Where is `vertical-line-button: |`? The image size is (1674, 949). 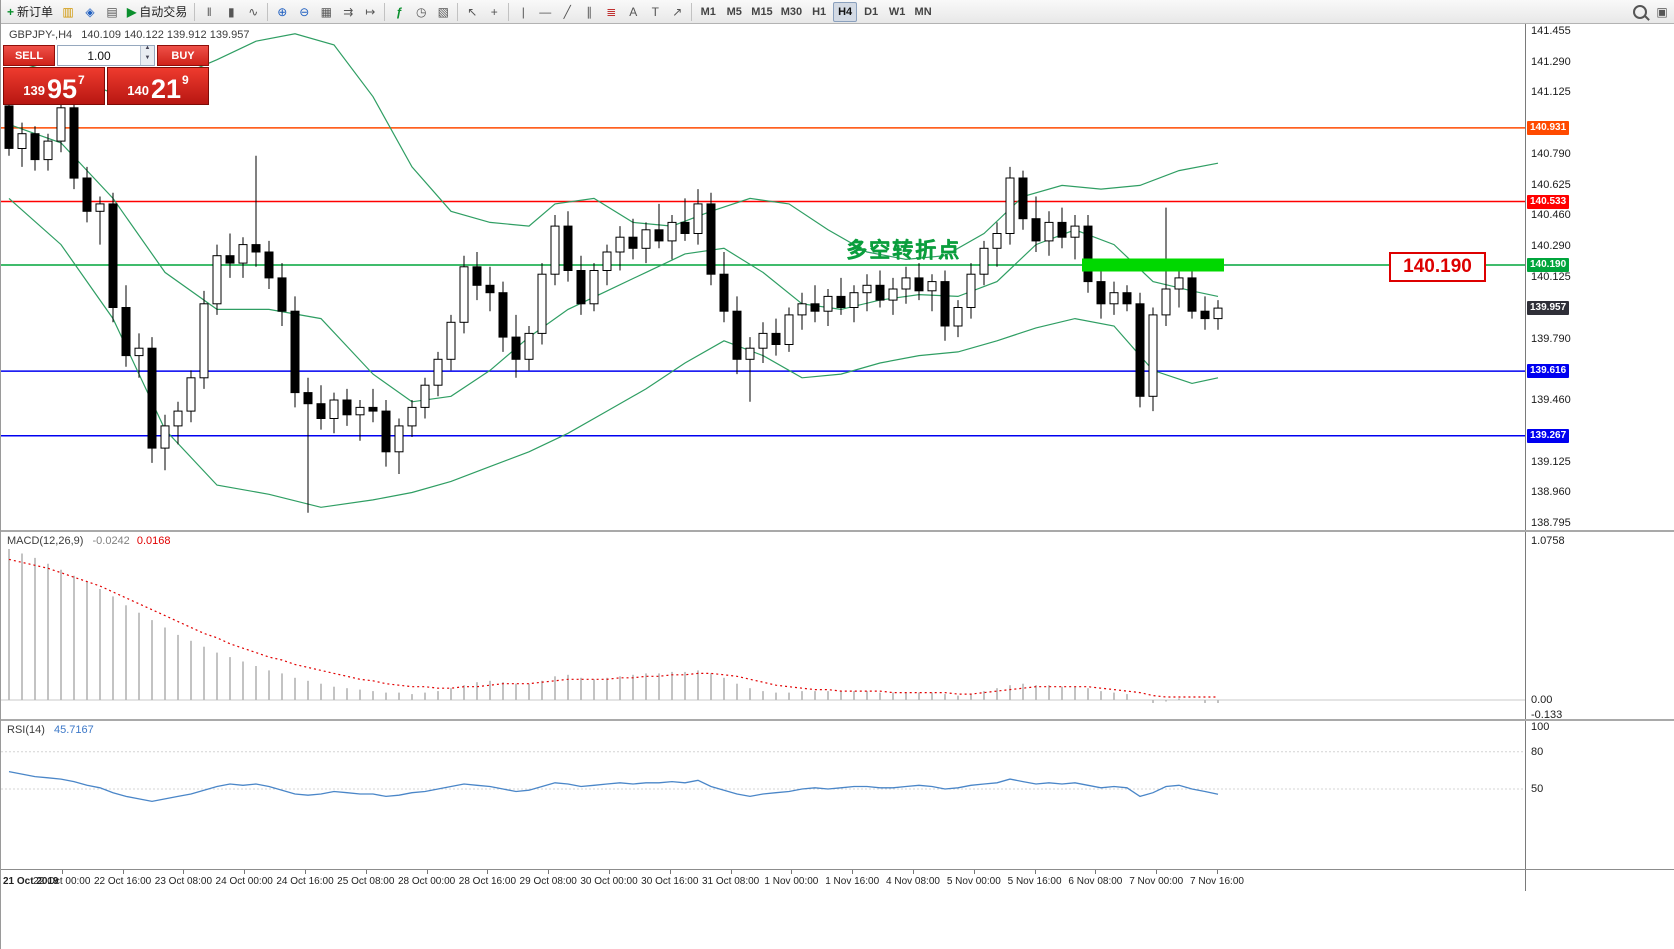
vertical-line-button: | is located at coordinates (523, 11).